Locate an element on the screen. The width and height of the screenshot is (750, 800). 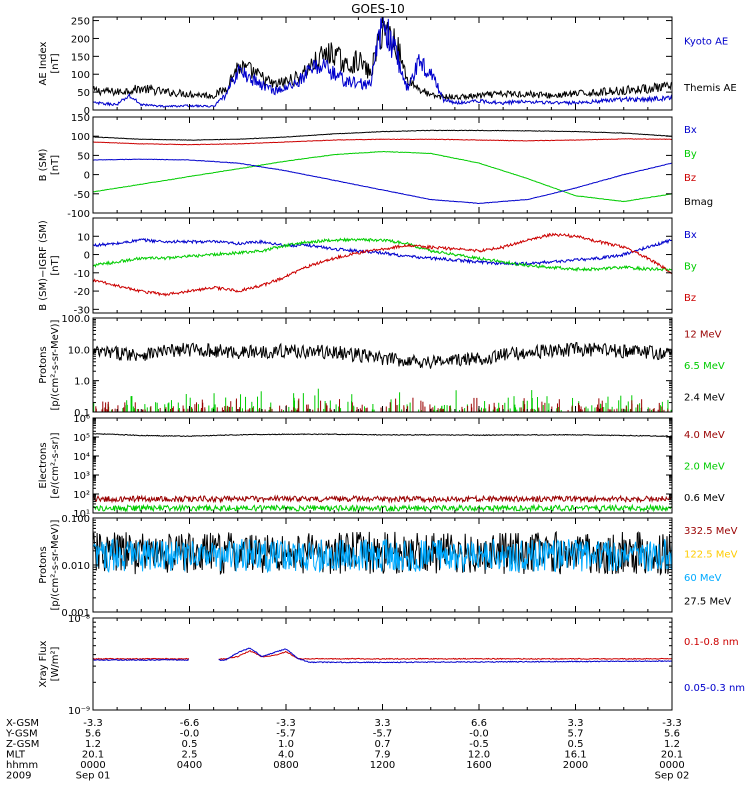
ephemeris-value: 6.6 is located at coordinates (479, 723).